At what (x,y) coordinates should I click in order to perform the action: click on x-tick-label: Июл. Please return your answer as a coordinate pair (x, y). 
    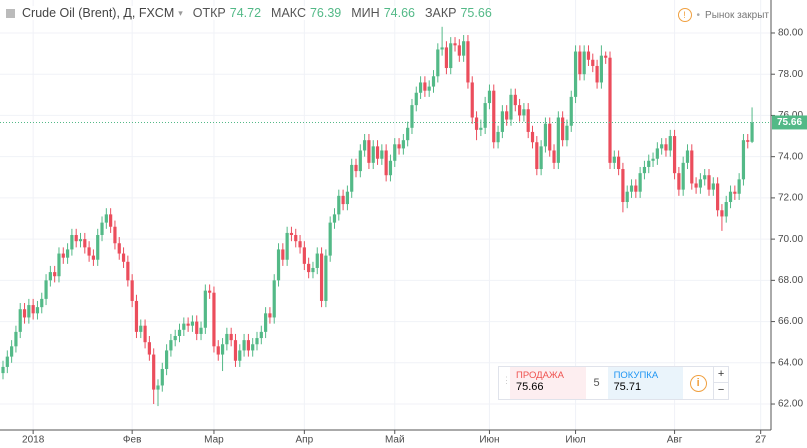
    Looking at the image, I should click on (575, 440).